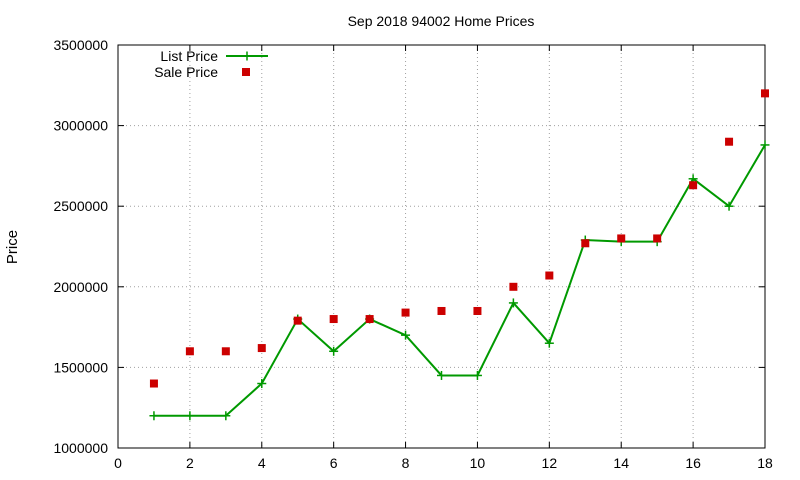 This screenshot has width=800, height=480. What do you see at coordinates (246, 72) in the screenshot?
I see `legend-marker-sale-price` at bounding box center [246, 72].